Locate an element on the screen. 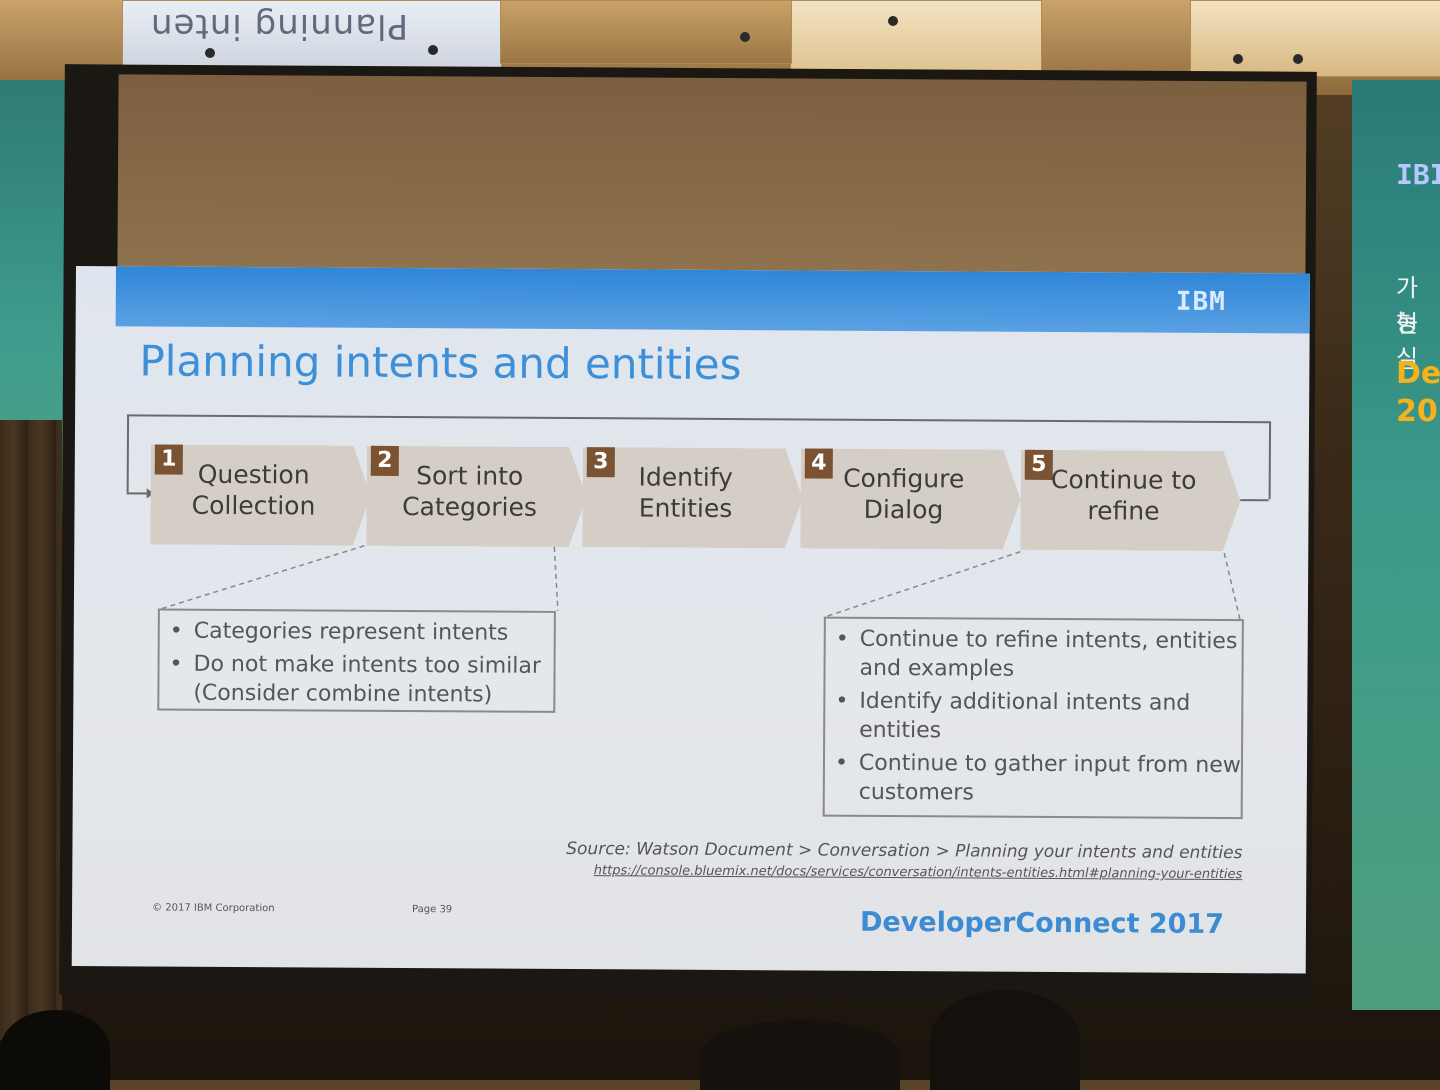 This screenshot has height=1090, width=1440. copyright: © 2017 IBM Corporation is located at coordinates (213, 908).